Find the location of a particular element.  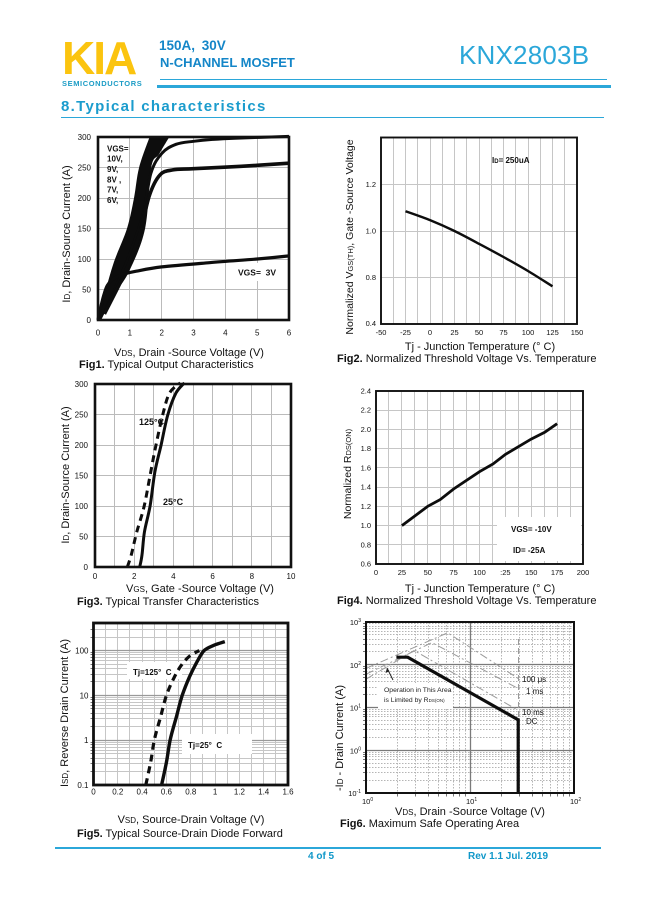

svg-text: 125 is located at coordinates (552, 332).